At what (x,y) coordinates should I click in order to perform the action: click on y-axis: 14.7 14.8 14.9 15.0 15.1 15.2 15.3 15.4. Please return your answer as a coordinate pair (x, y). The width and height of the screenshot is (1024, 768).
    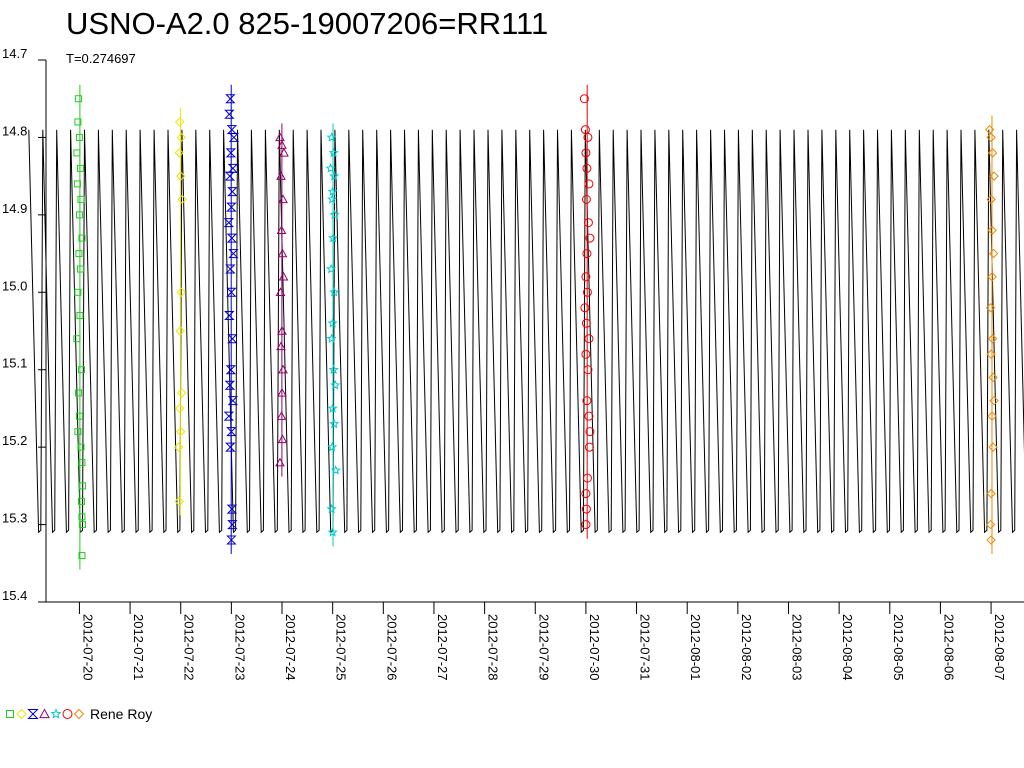
    Looking at the image, I should click on (24, 324).